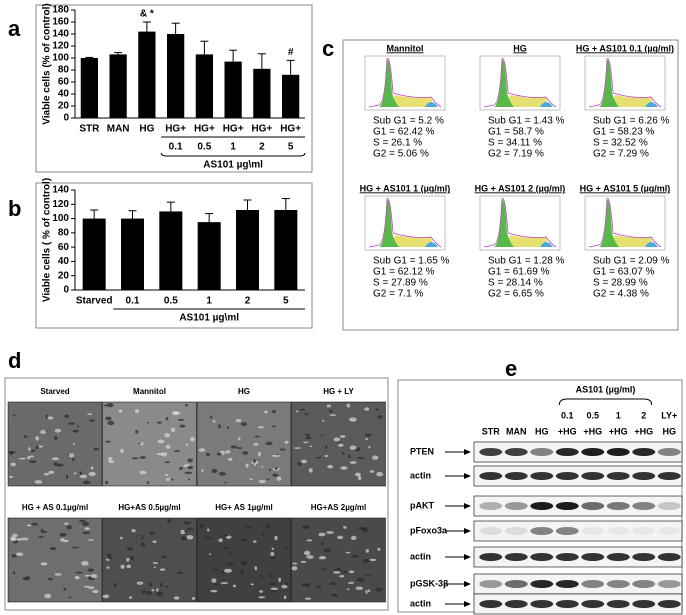 Image resolution: width=686 pixels, height=615 pixels. What do you see at coordinates (527, 241) in the screenshot?
I see `histogram-s` at bounding box center [527, 241].